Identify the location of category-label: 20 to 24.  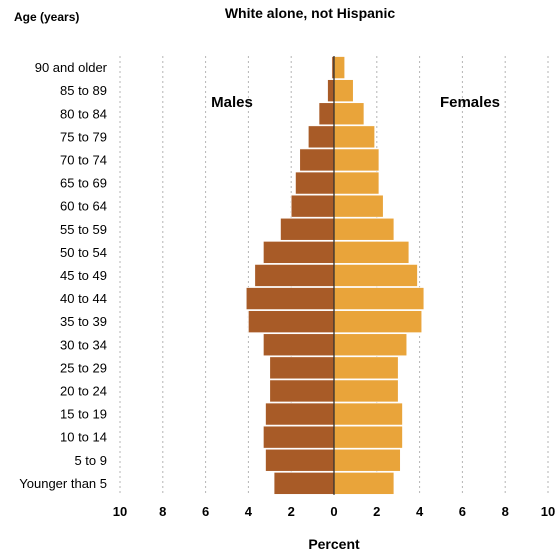
(83, 390).